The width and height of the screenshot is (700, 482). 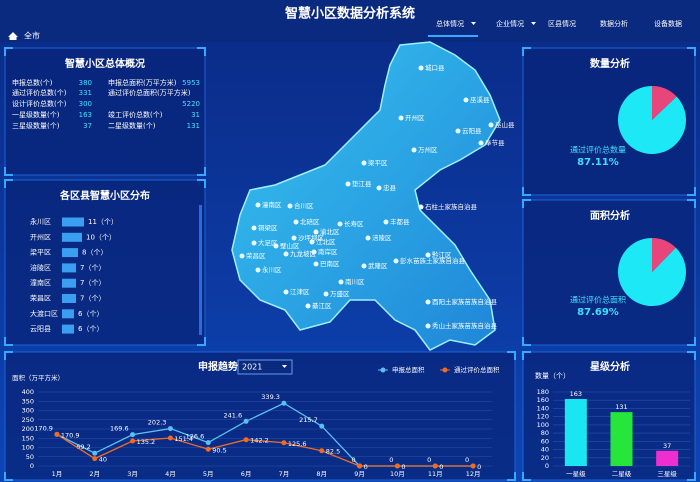 I want to click on map-label: 江北区, so click(x=326, y=242).